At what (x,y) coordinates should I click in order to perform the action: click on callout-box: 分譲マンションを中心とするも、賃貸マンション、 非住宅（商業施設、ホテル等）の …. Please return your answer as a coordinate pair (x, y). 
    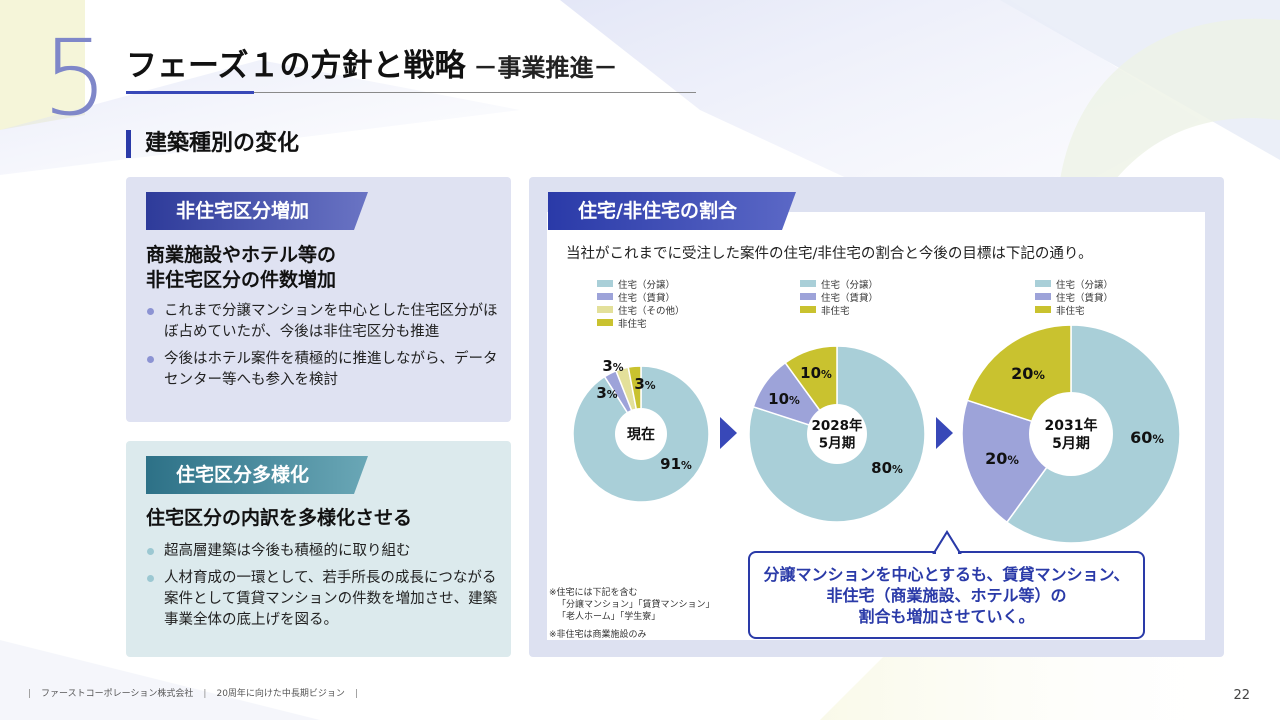
    Looking at the image, I should click on (946, 595).